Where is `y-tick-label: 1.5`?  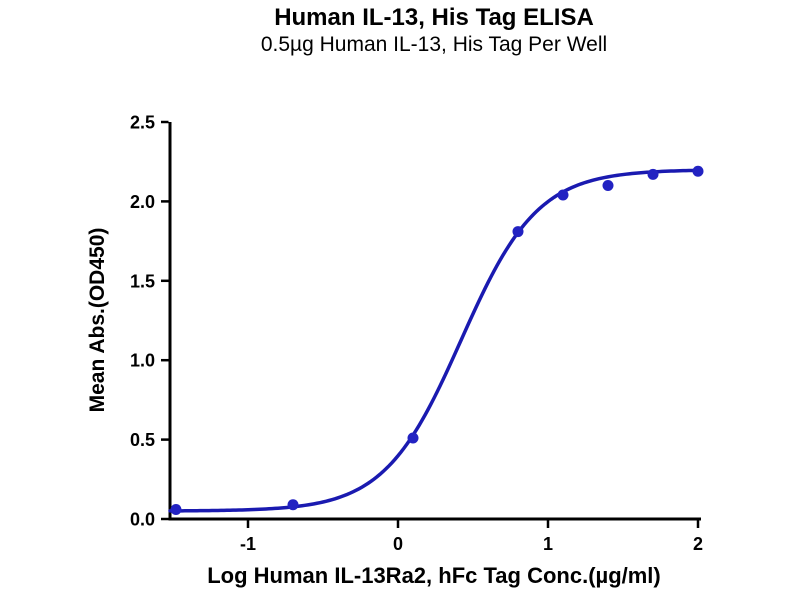
y-tick-label: 1.5 is located at coordinates (142, 281).